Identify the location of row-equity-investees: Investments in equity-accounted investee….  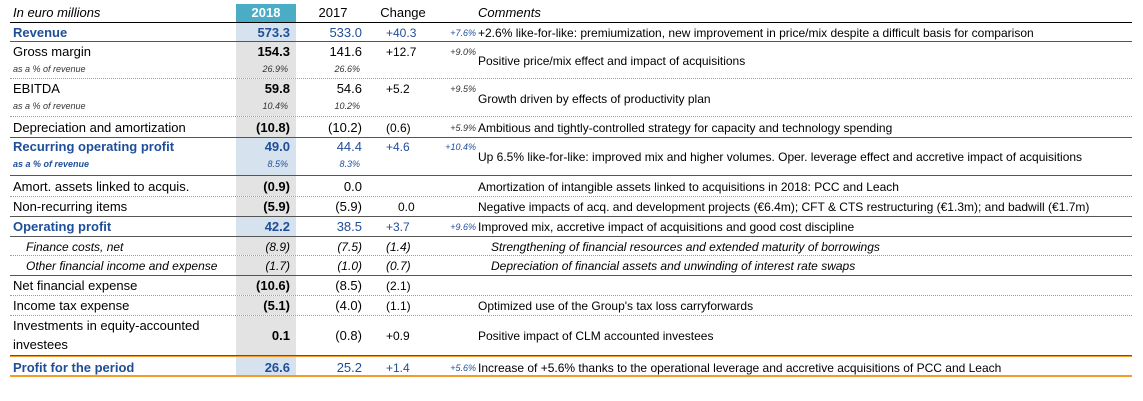
(571, 336).